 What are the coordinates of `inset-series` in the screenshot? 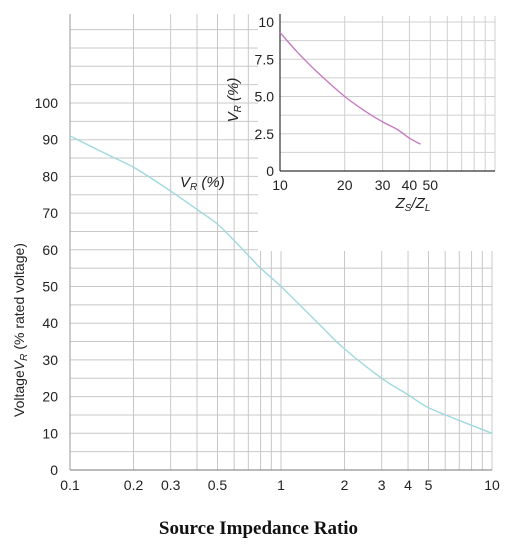 It's located at (350, 88).